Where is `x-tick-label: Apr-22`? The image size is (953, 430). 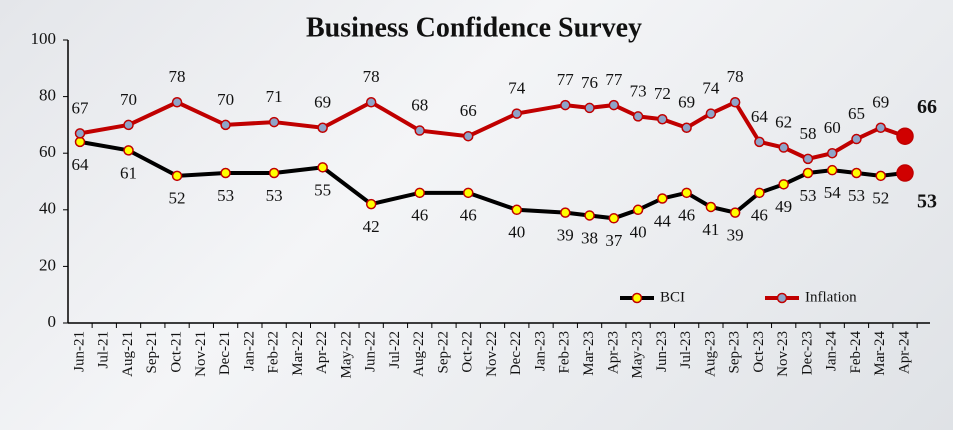
x-tick-label: Apr-22 is located at coordinates (322, 352).